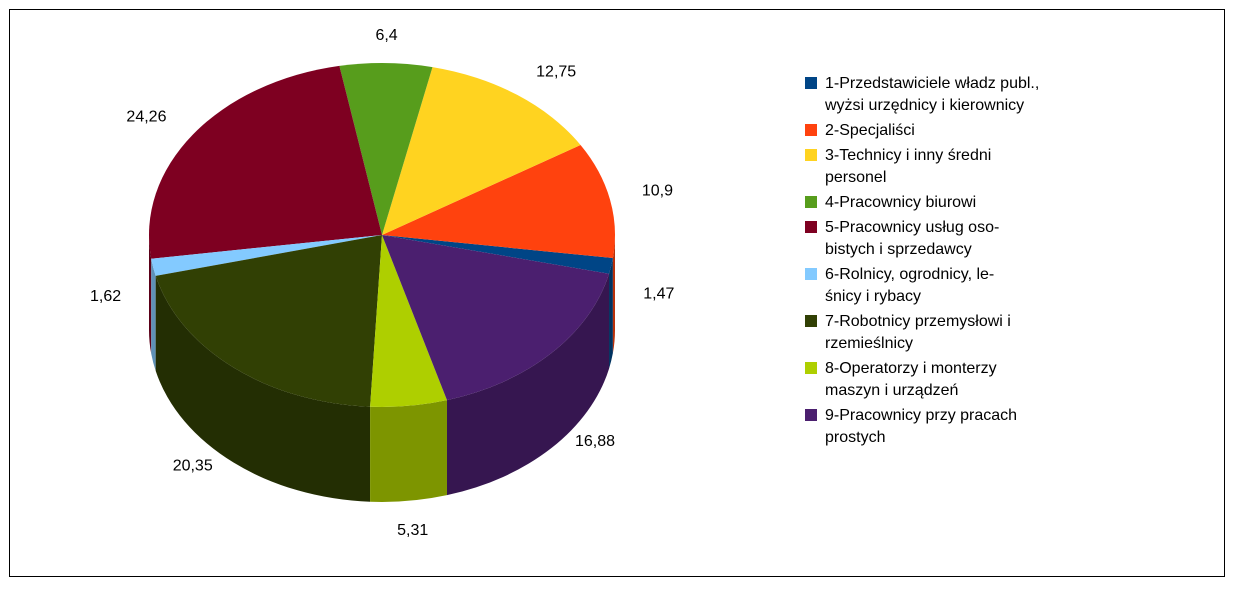 The image size is (1237, 592). What do you see at coordinates (870, 130) in the screenshot?
I see `legend-label: 2-Specjaliści` at bounding box center [870, 130].